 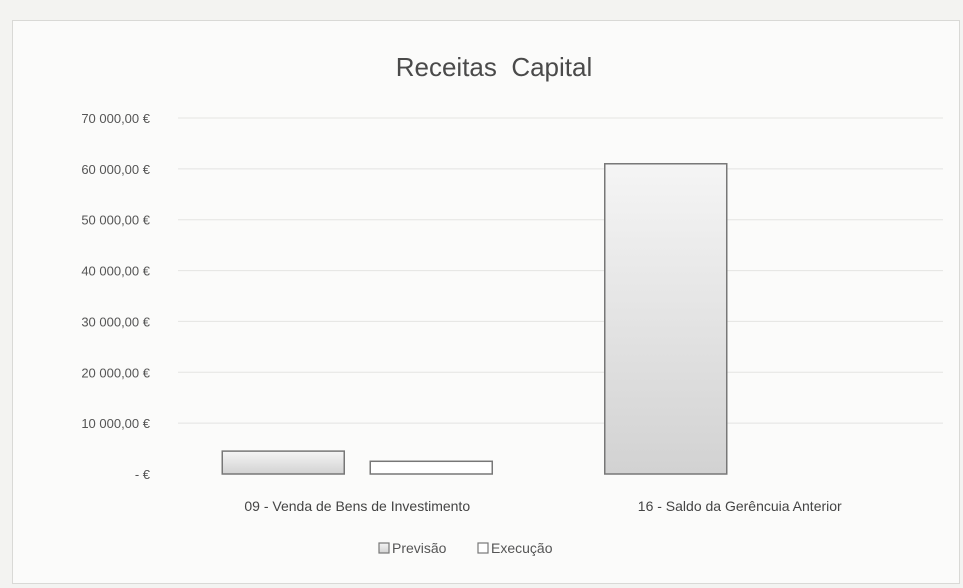 What do you see at coordinates (115, 372) in the screenshot?
I see `y-tick-label: 20 000,00 €` at bounding box center [115, 372].